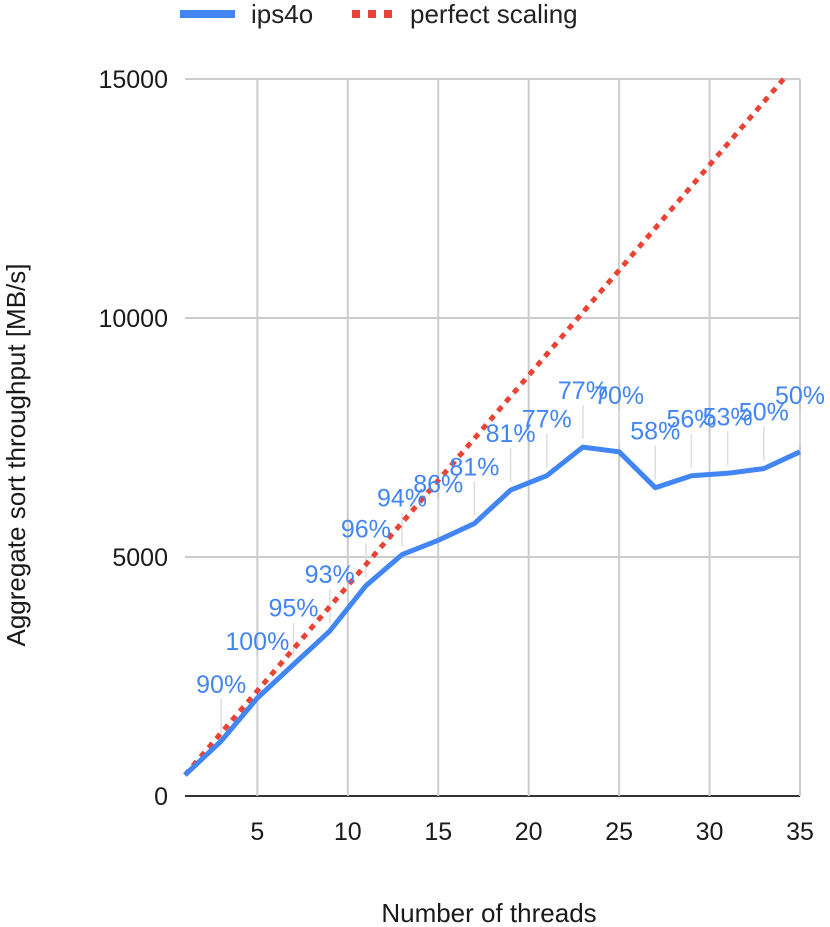 This screenshot has width=830, height=927. Describe the element at coordinates (619, 832) in the screenshot. I see `x-tick-label-25: 25` at that location.